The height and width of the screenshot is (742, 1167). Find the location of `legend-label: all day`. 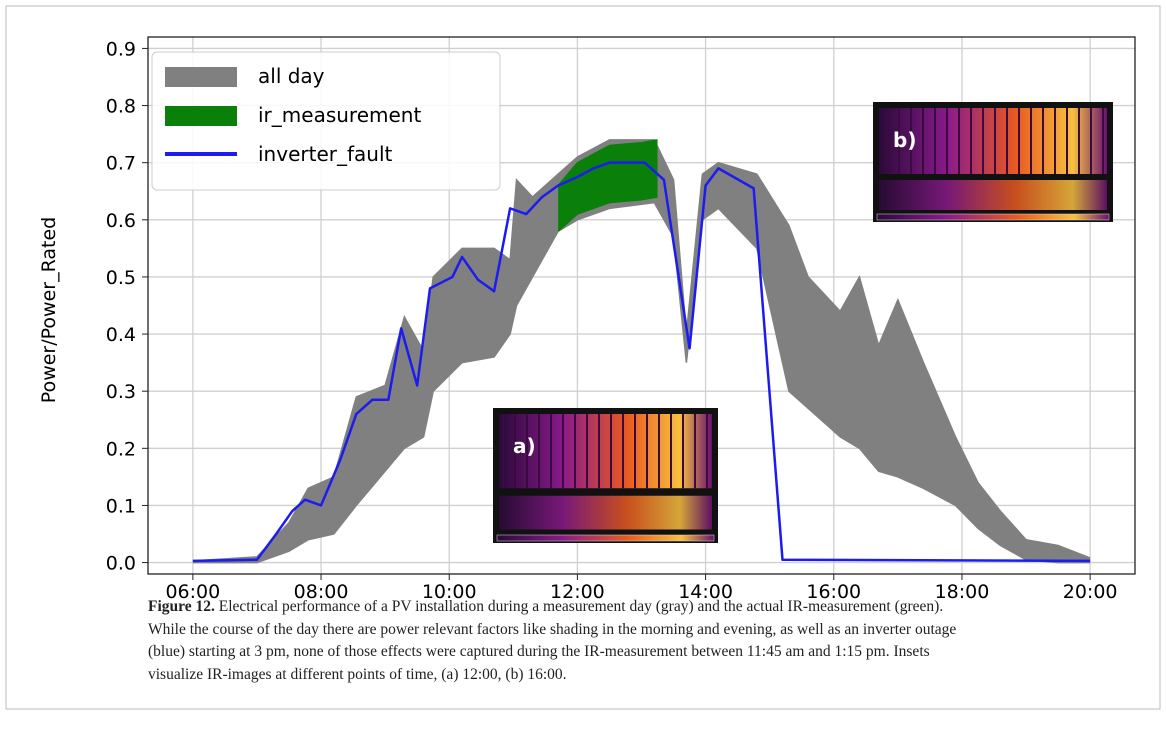

legend-label: all day is located at coordinates (291, 76).